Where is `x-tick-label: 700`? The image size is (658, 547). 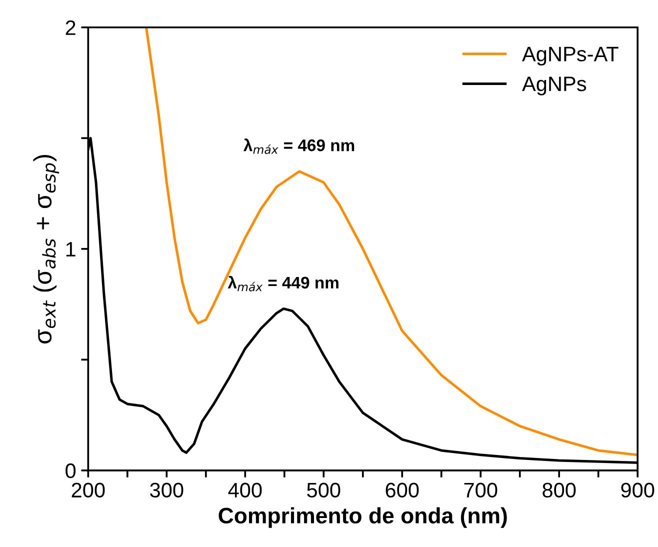 x-tick-label: 700 is located at coordinates (481, 490).